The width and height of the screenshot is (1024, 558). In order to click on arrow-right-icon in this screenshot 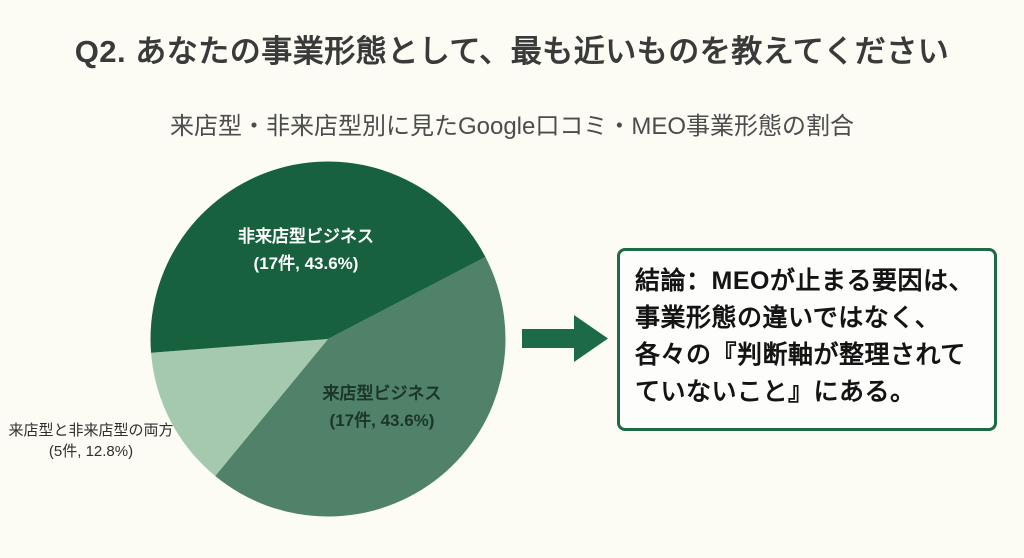, I will do `click(565, 338)`.